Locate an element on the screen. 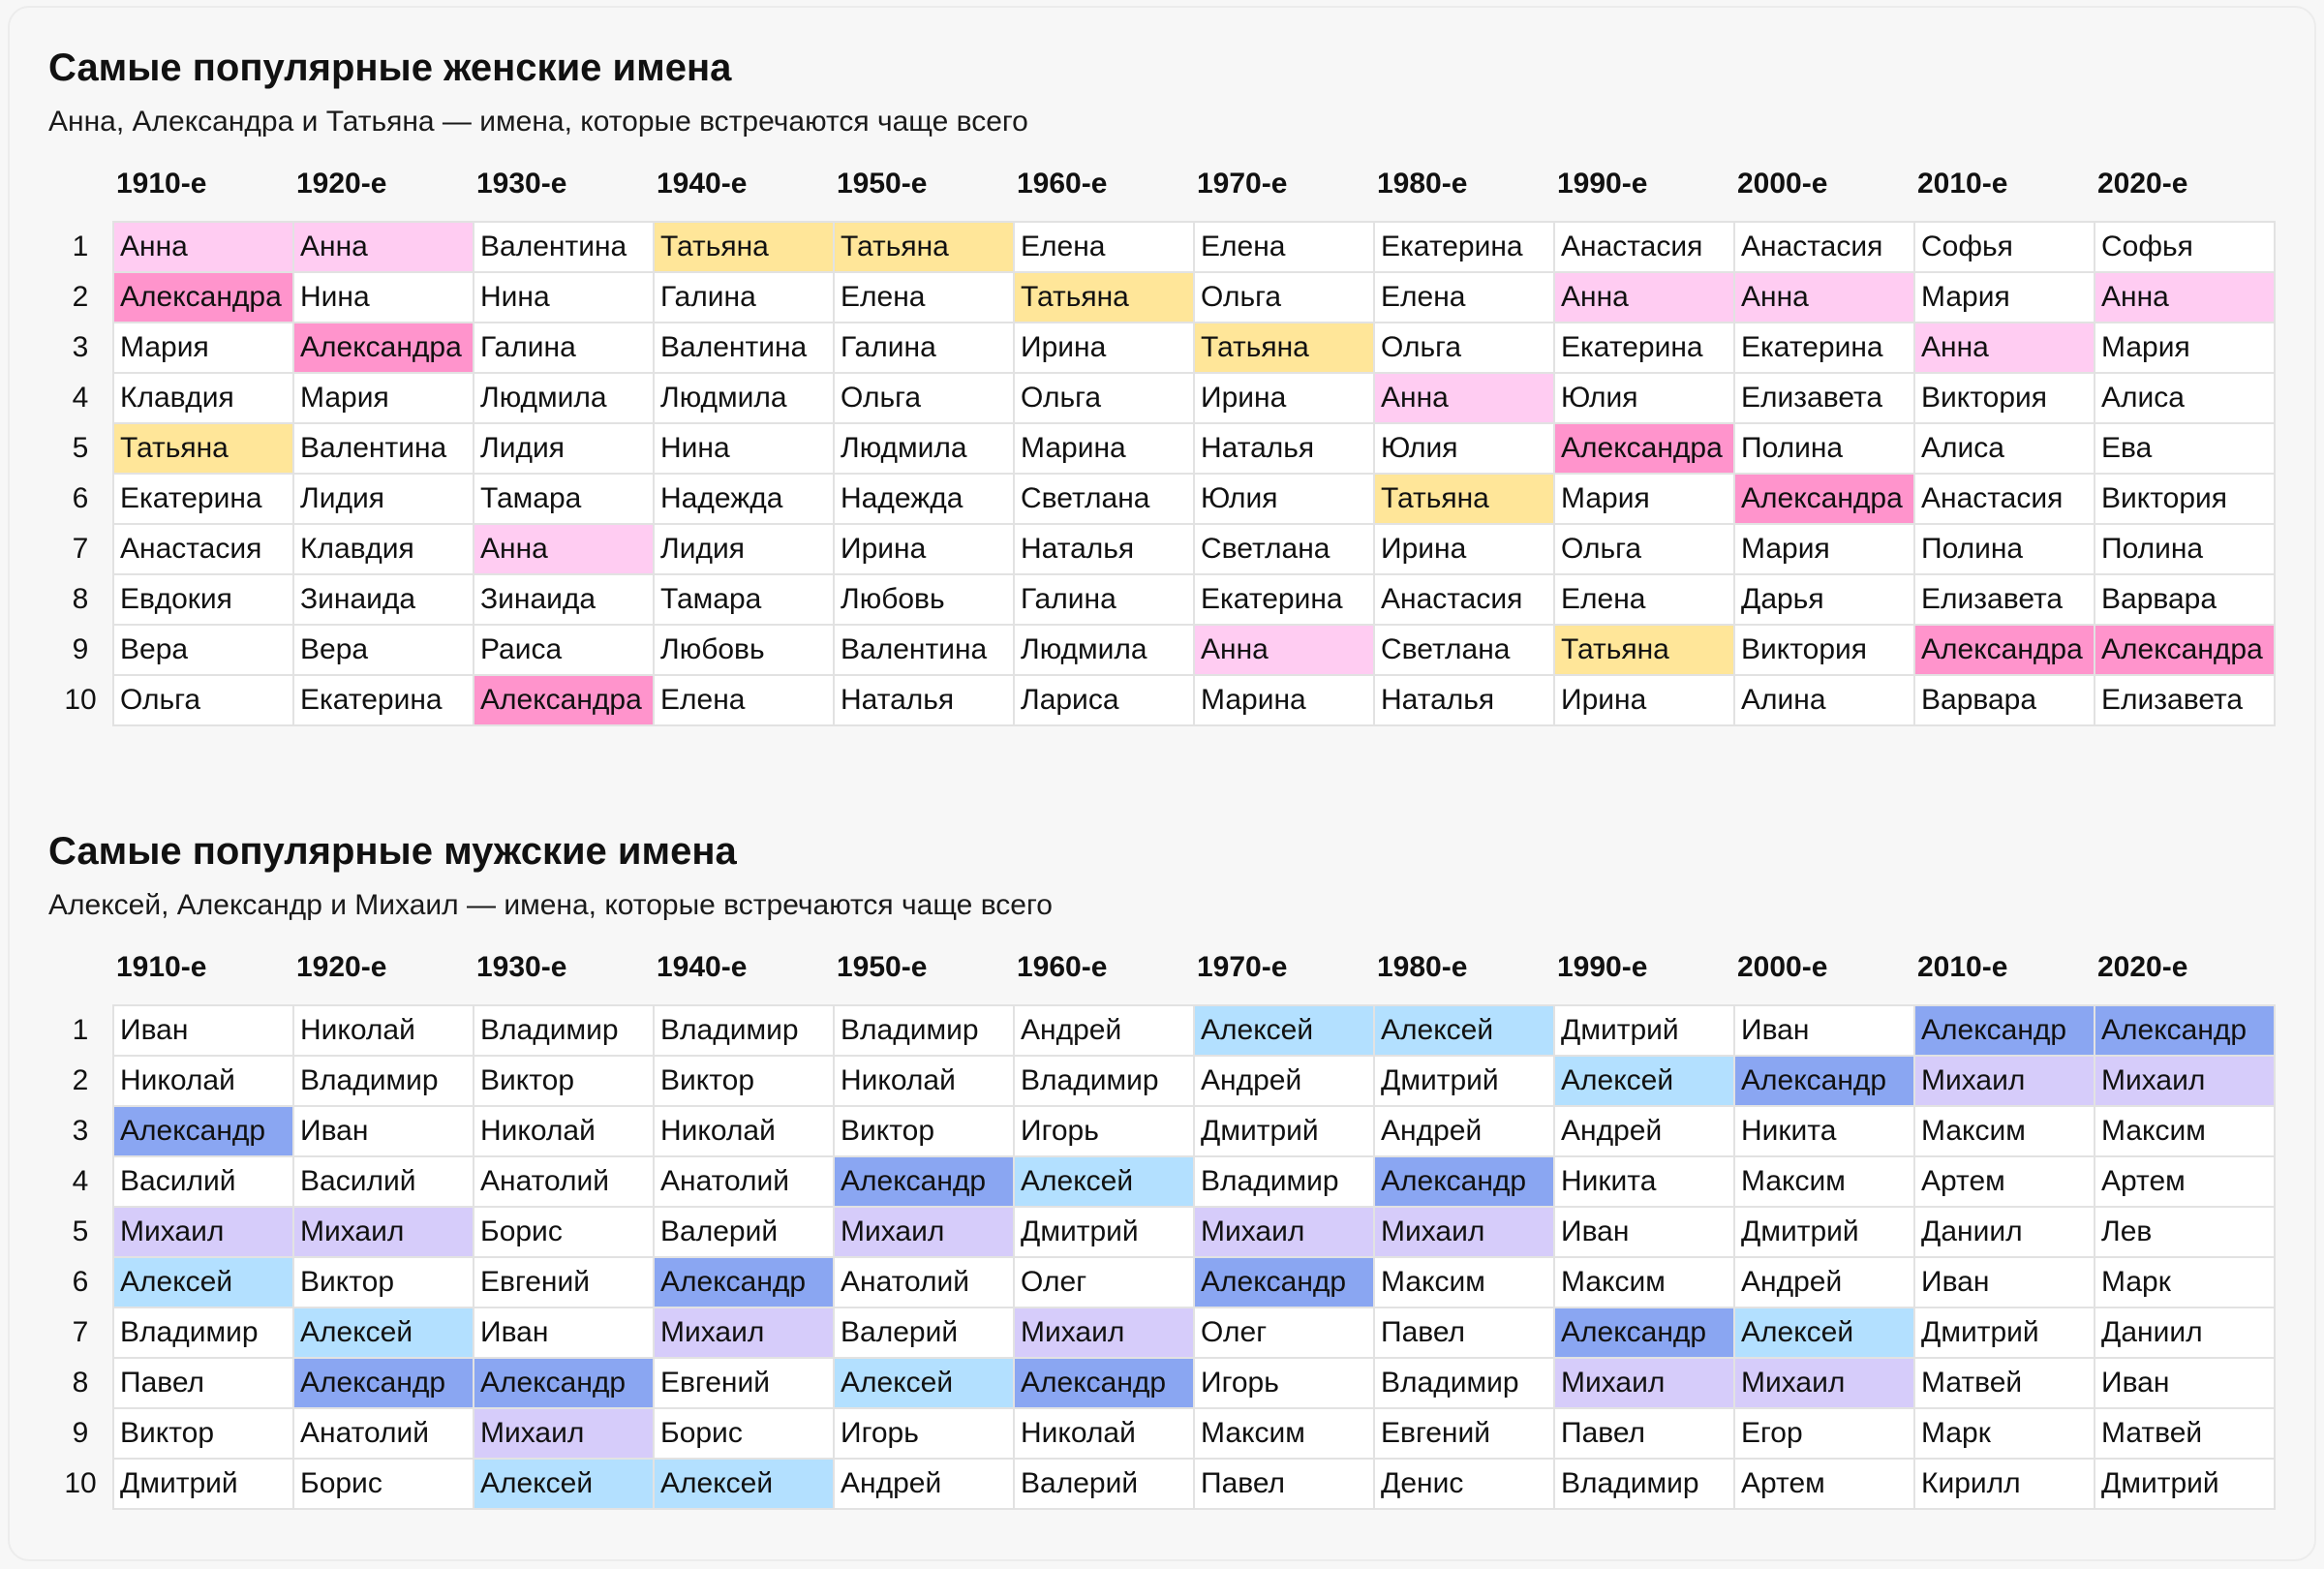 This screenshot has height=1569, width=2324. decade-header: 1990-е is located at coordinates (1603, 967).